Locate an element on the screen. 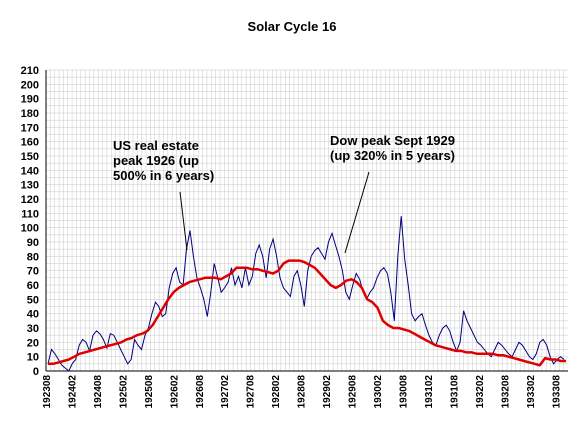 Image resolution: width=584 pixels, height=440 pixels. chart-title: Solar Cycle 16 is located at coordinates (292, 26).